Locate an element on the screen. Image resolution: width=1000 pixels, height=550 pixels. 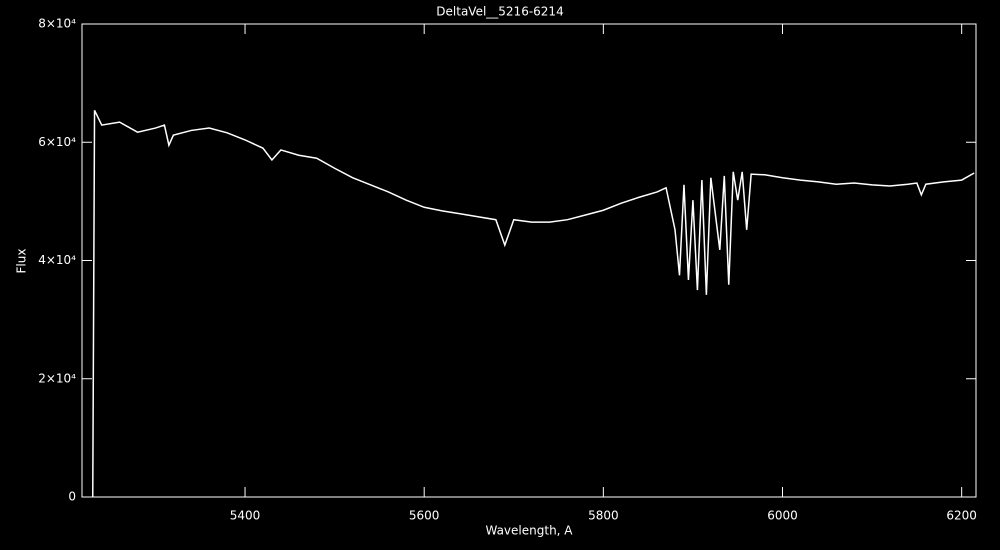
y-tick-label: 6×10⁴ is located at coordinates (57, 142).